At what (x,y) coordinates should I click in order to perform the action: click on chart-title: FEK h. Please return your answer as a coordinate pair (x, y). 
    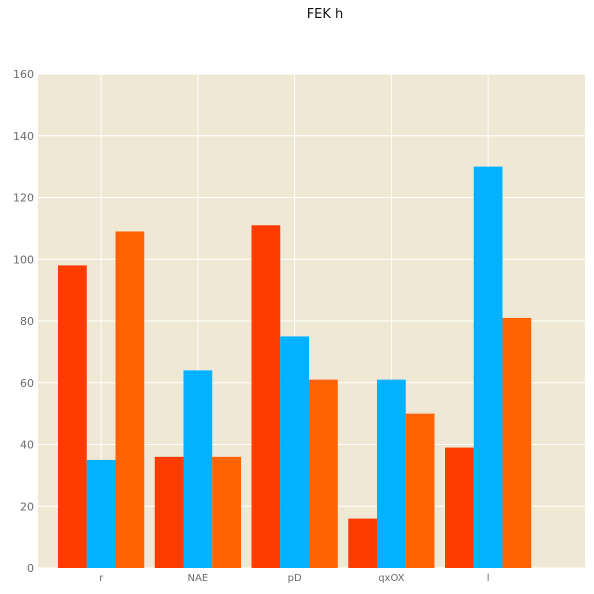
    Looking at the image, I should click on (325, 14).